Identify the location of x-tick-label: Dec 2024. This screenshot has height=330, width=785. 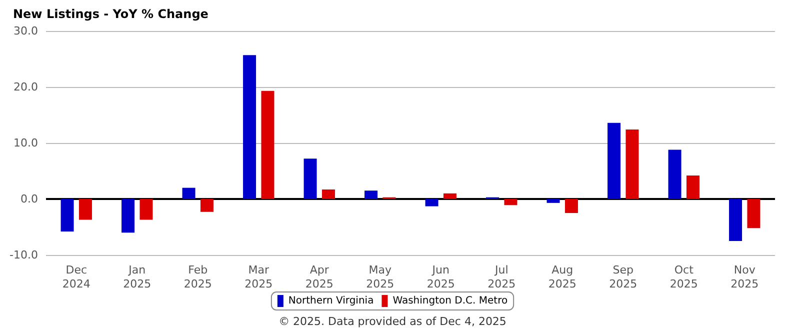
(76, 277).